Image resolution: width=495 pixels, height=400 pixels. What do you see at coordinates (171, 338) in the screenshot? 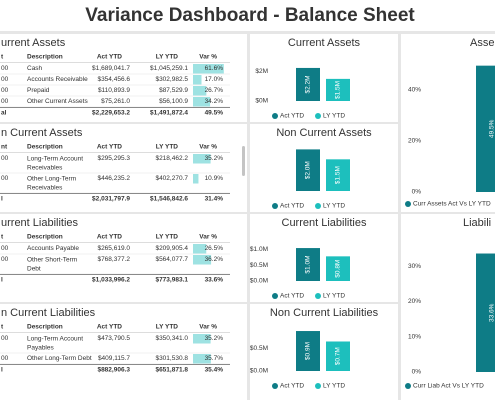
I see `cell: $350,341.0` at bounding box center [171, 338].